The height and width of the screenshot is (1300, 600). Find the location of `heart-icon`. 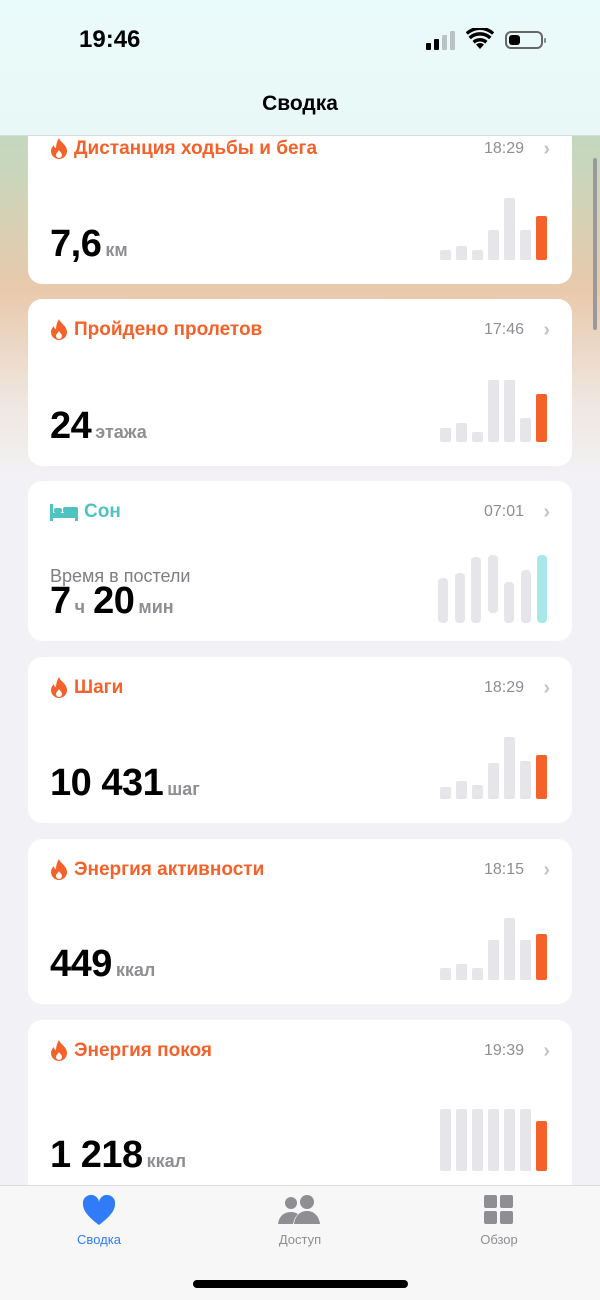

heart-icon is located at coordinates (99, 1209).